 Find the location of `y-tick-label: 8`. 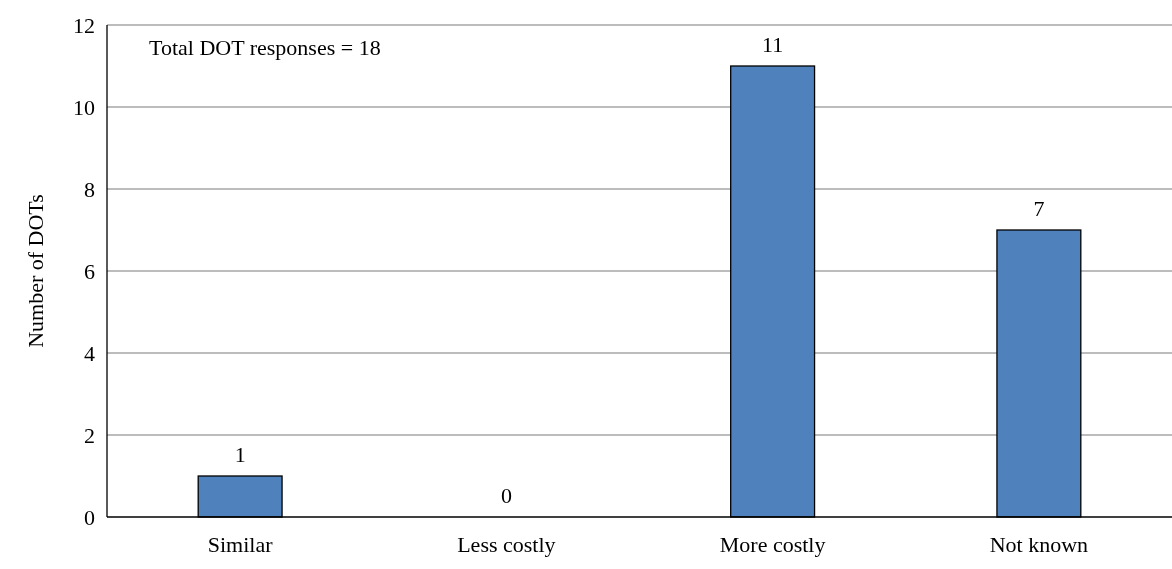

y-tick-label: 8 is located at coordinates (89, 189).